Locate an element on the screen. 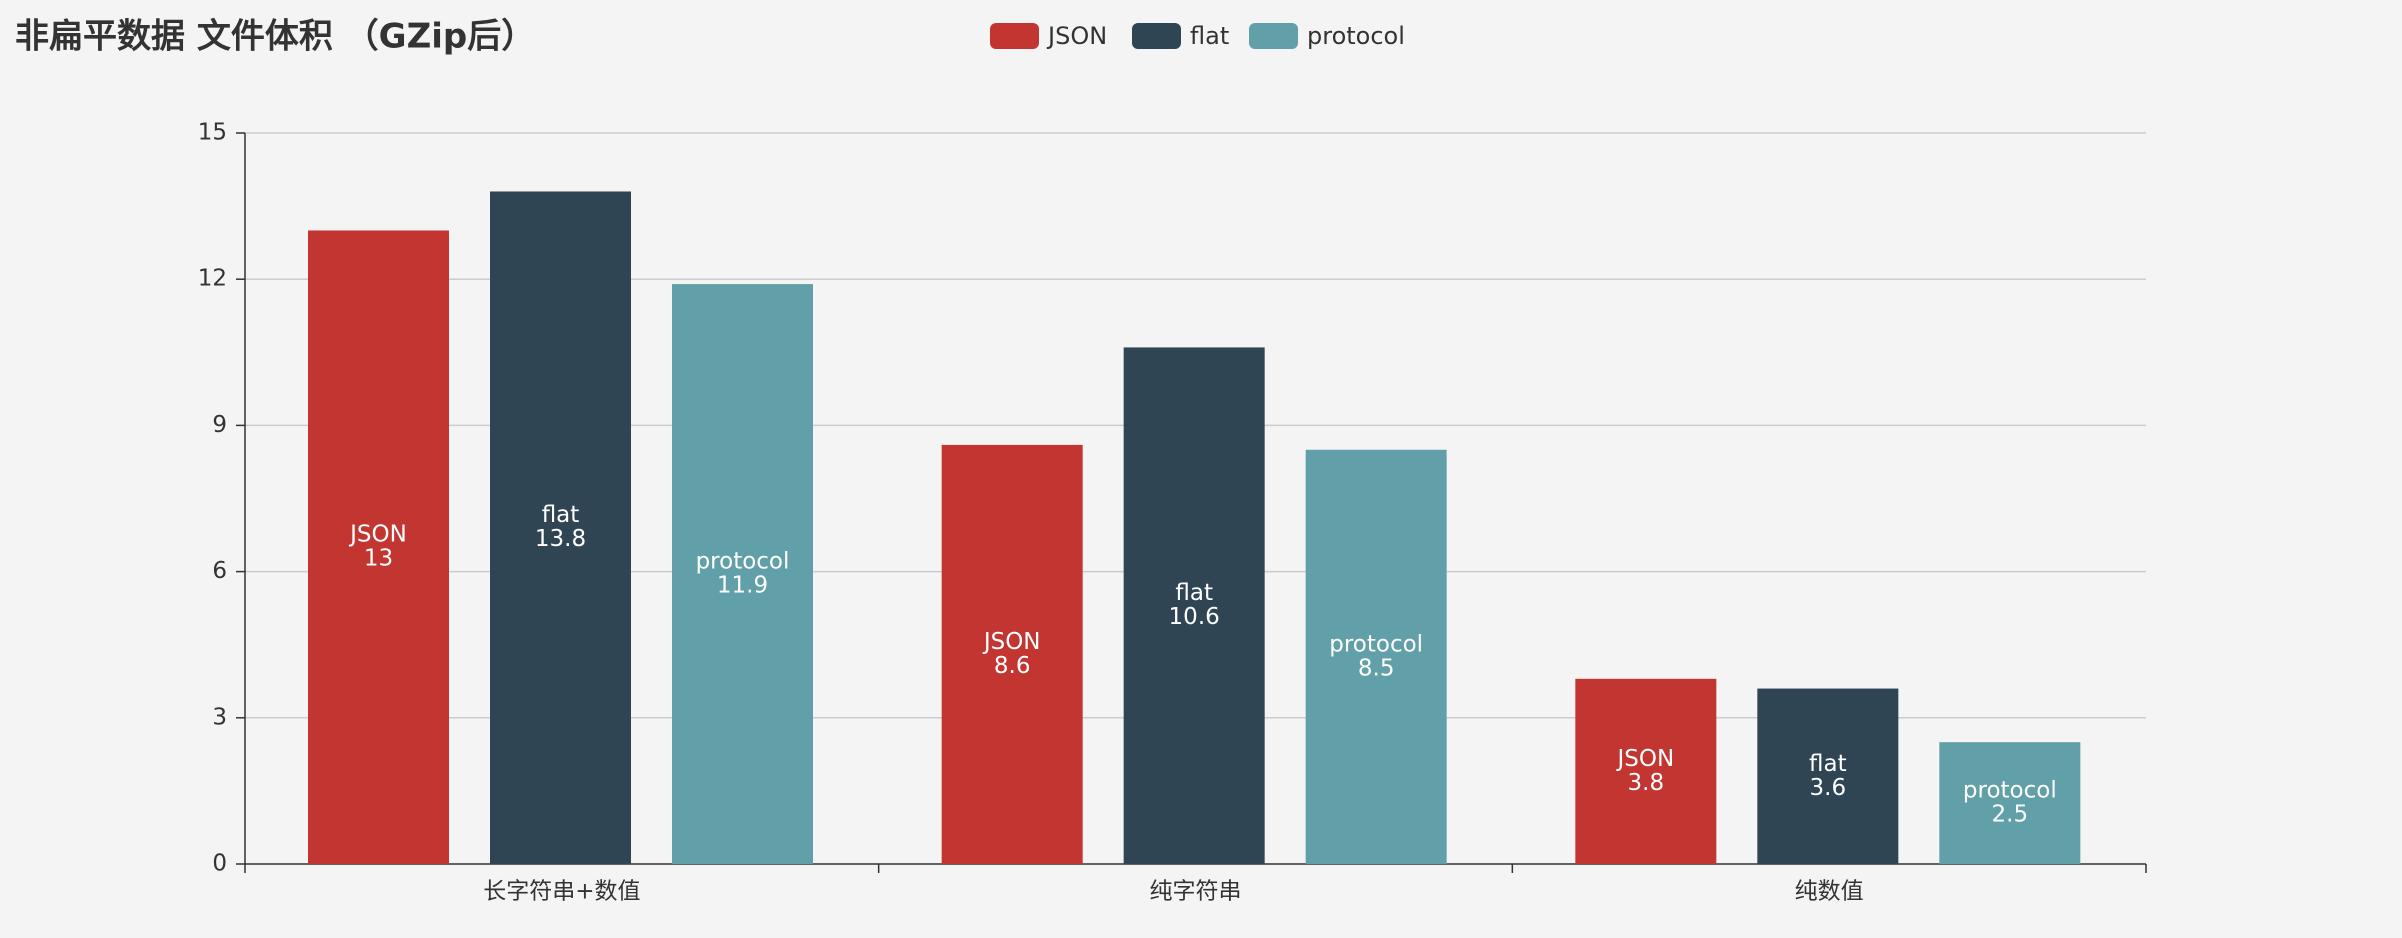 This screenshot has width=2402, height=938. bar-label-value: 8.5 is located at coordinates (1376, 668).